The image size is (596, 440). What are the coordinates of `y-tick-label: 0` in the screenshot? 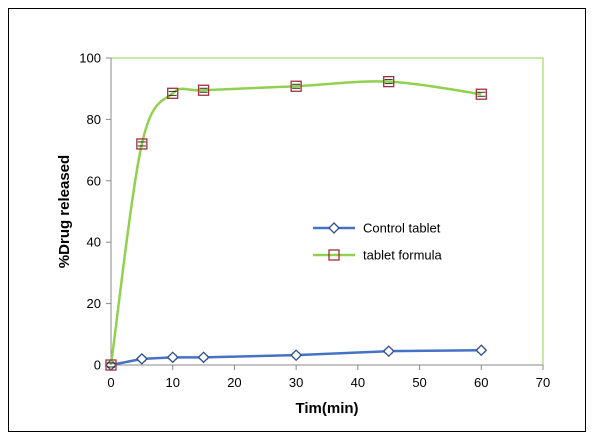 It's located at (97, 365).